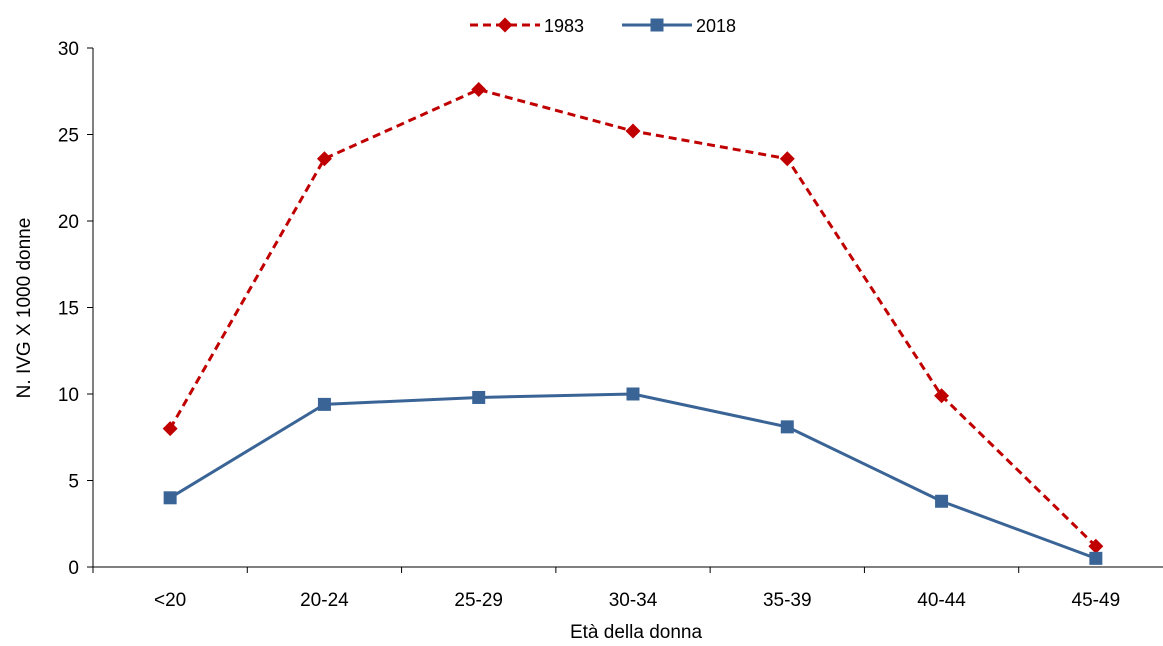  What do you see at coordinates (324, 600) in the screenshot?
I see `x-tick-label: 20-24` at bounding box center [324, 600].